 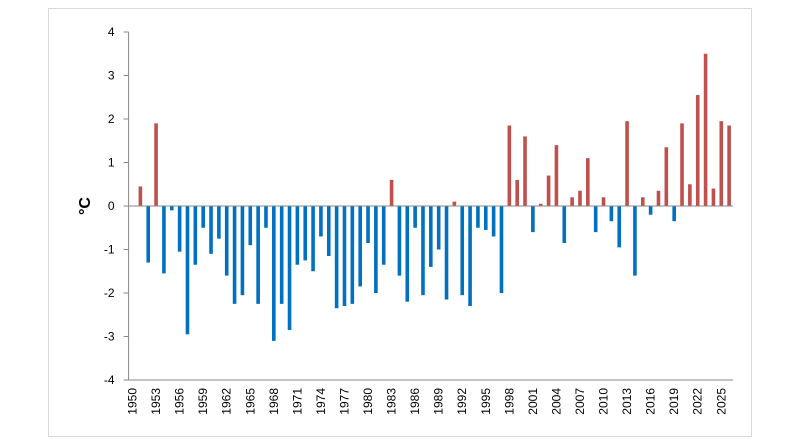 What do you see at coordinates (604, 401) in the screenshot?
I see `x-tick-label: 2010` at bounding box center [604, 401].